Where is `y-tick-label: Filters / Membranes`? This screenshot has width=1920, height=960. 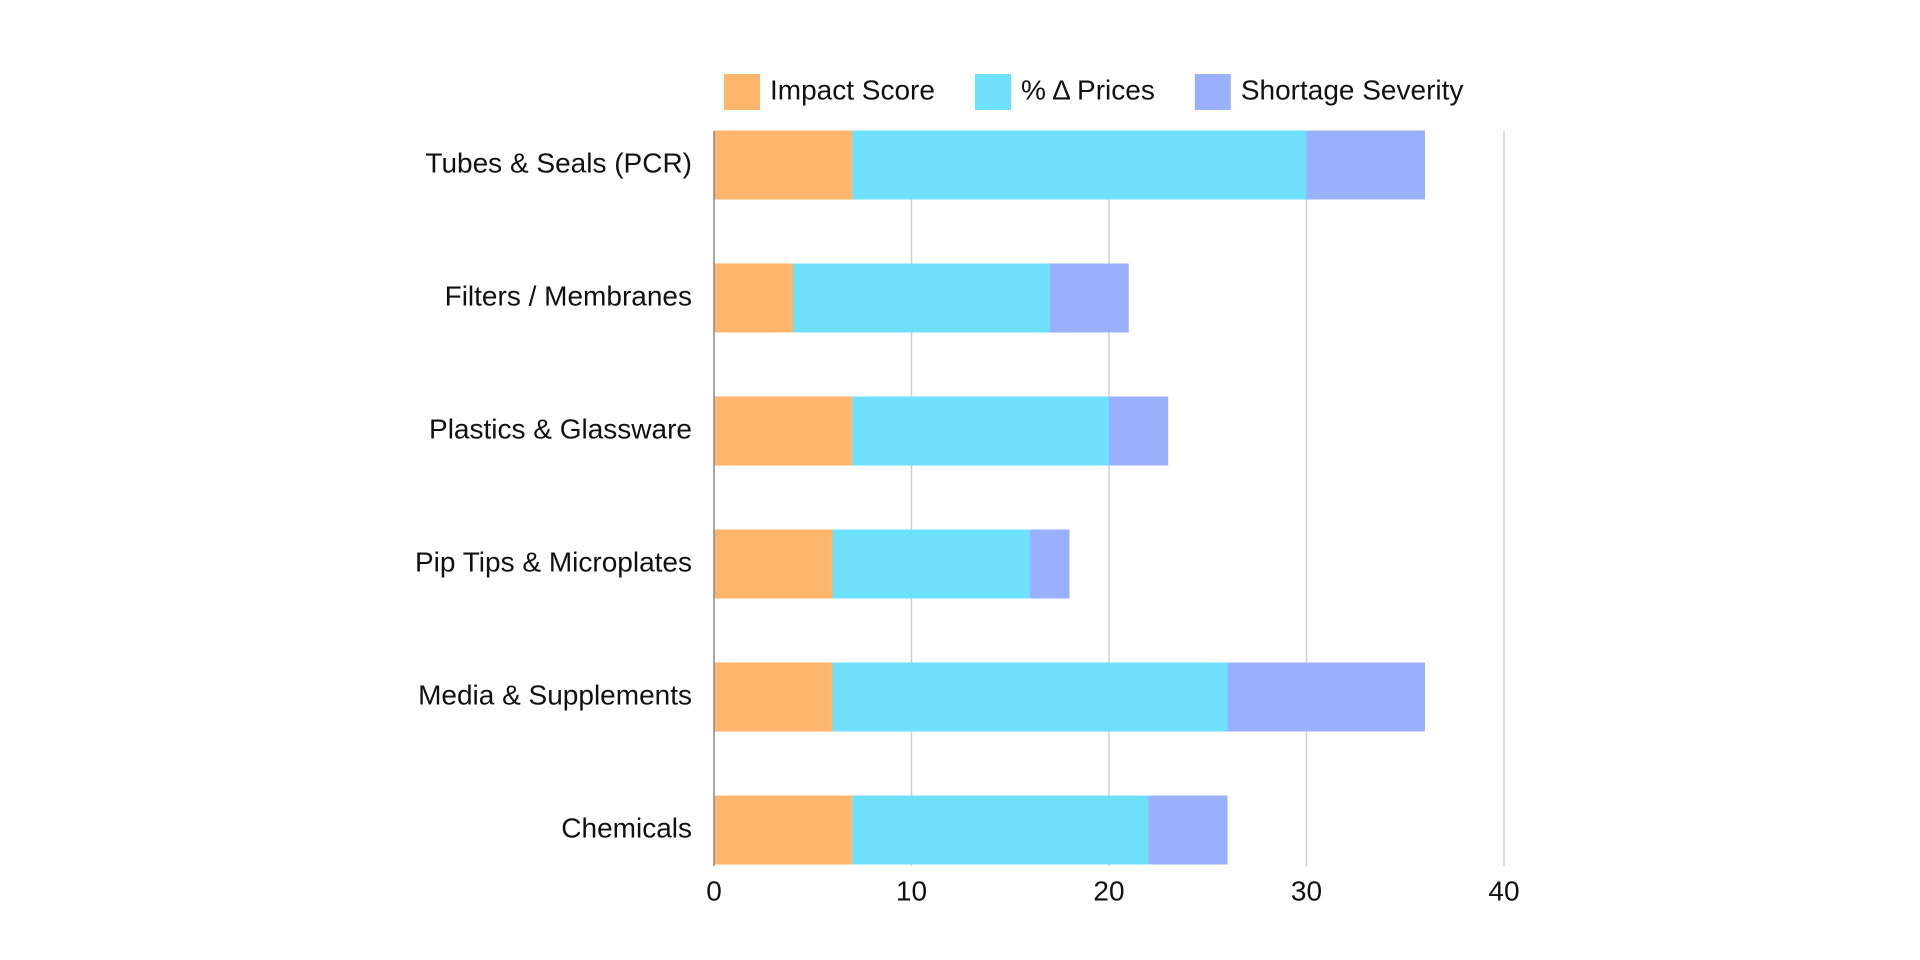 y-tick-label: Filters / Membranes is located at coordinates (568, 295).